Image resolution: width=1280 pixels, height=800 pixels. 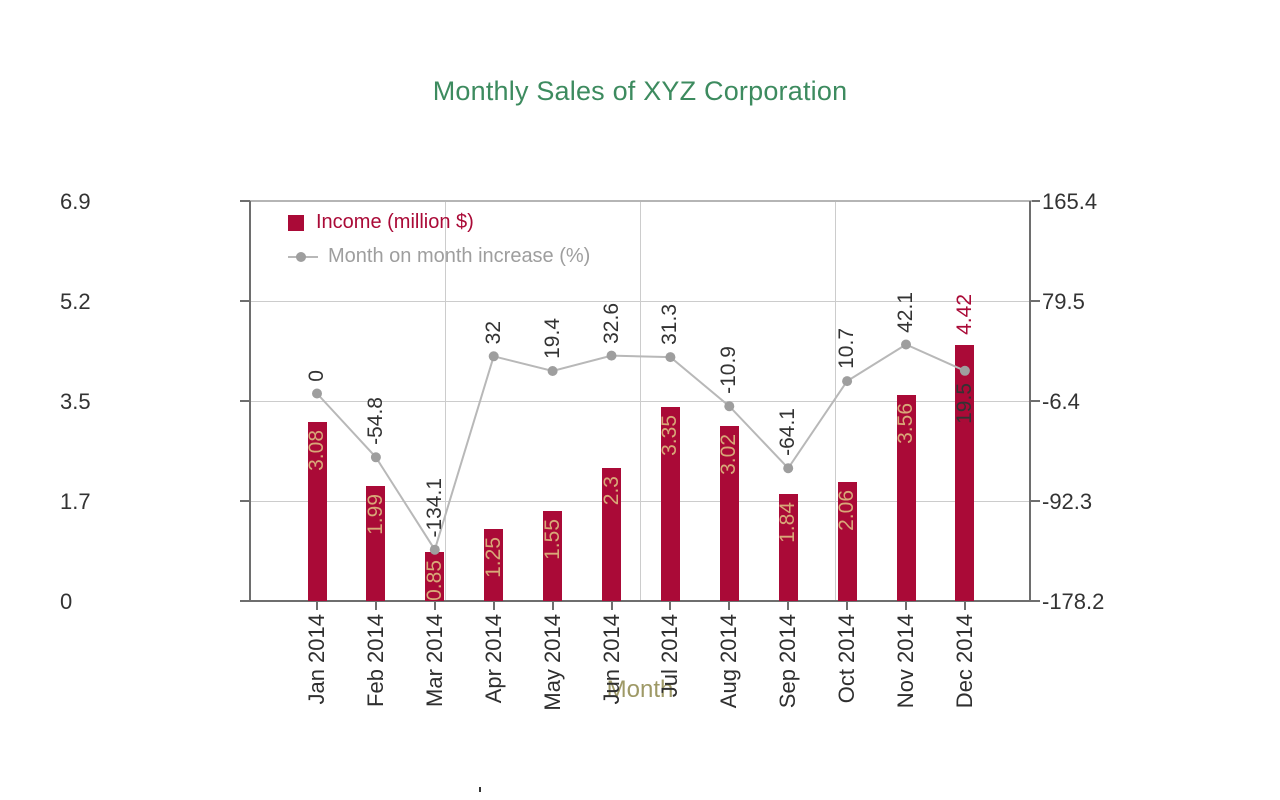 I want to click on y-axis-left-label: 1.7, so click(x=75, y=501).